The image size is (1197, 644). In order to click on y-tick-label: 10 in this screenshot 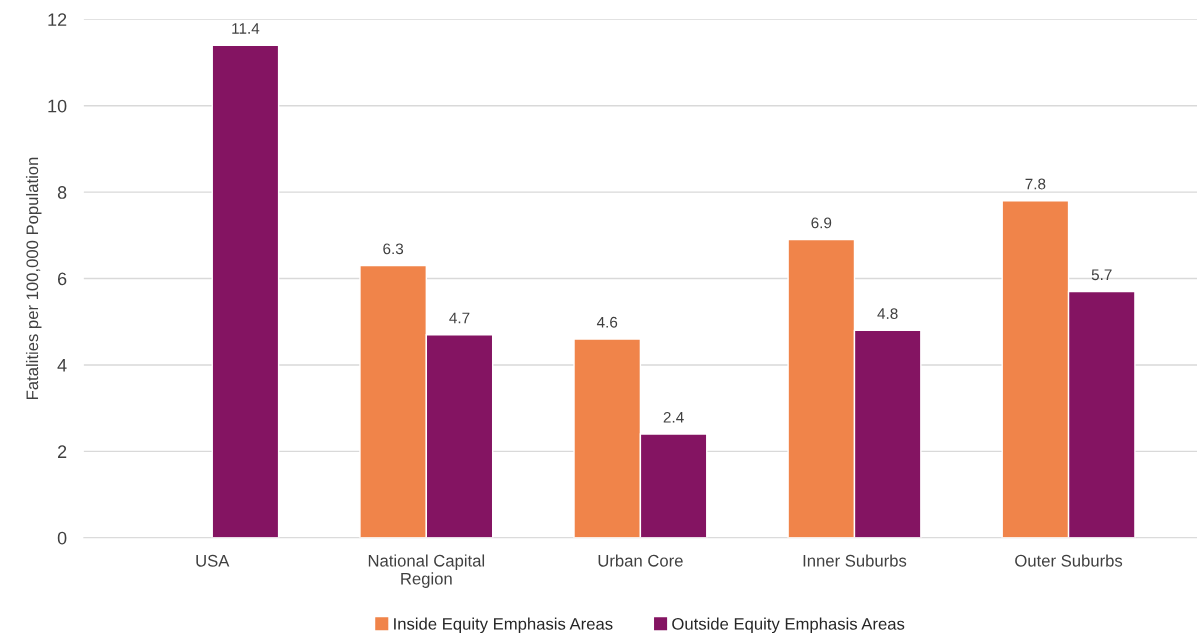, I will do `click(57, 106)`.